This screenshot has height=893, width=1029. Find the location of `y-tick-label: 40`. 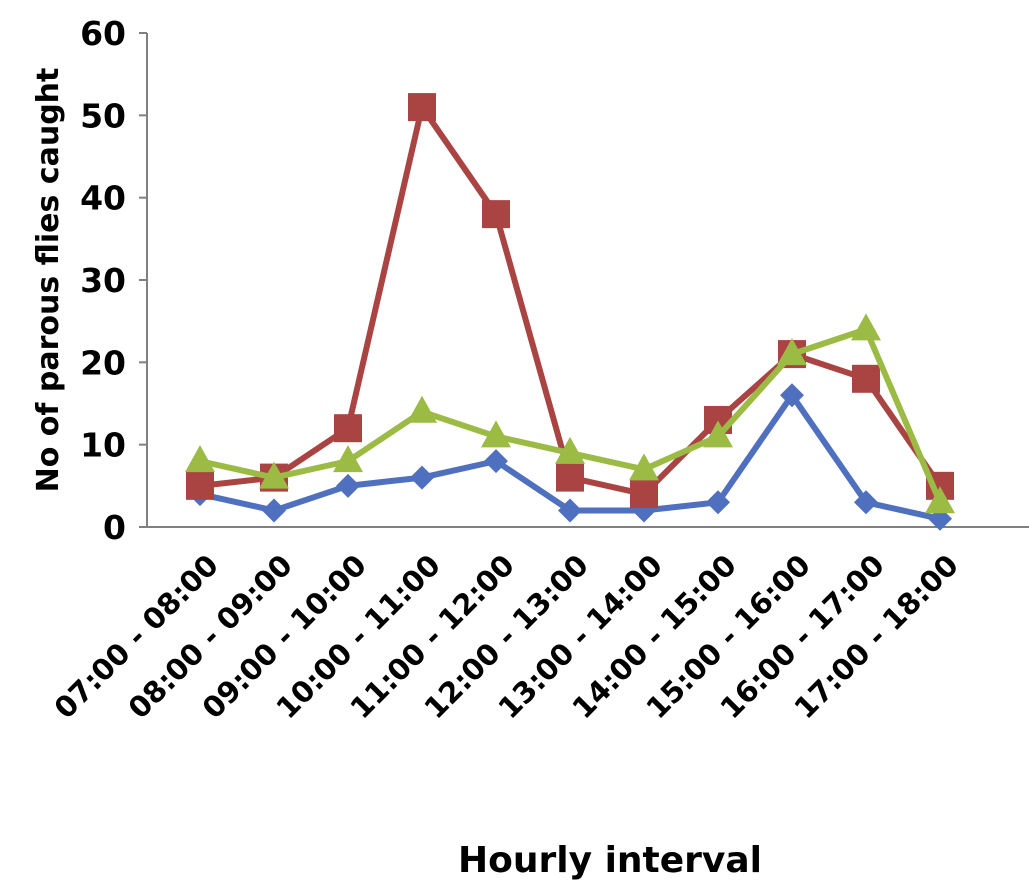

y-tick-label: 40 is located at coordinates (103, 198).